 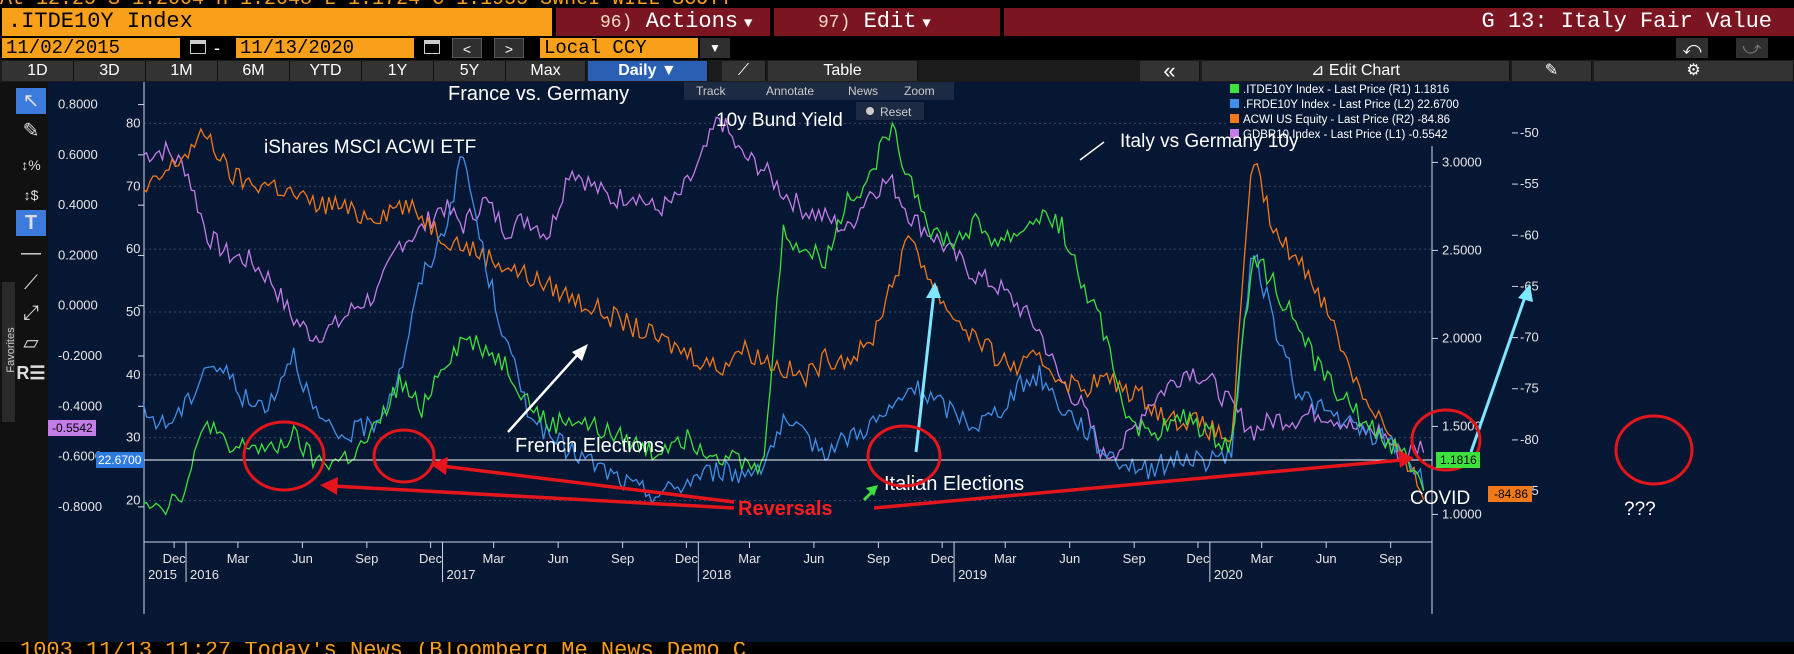 I want to click on news-button: News, so click(x=863, y=91).